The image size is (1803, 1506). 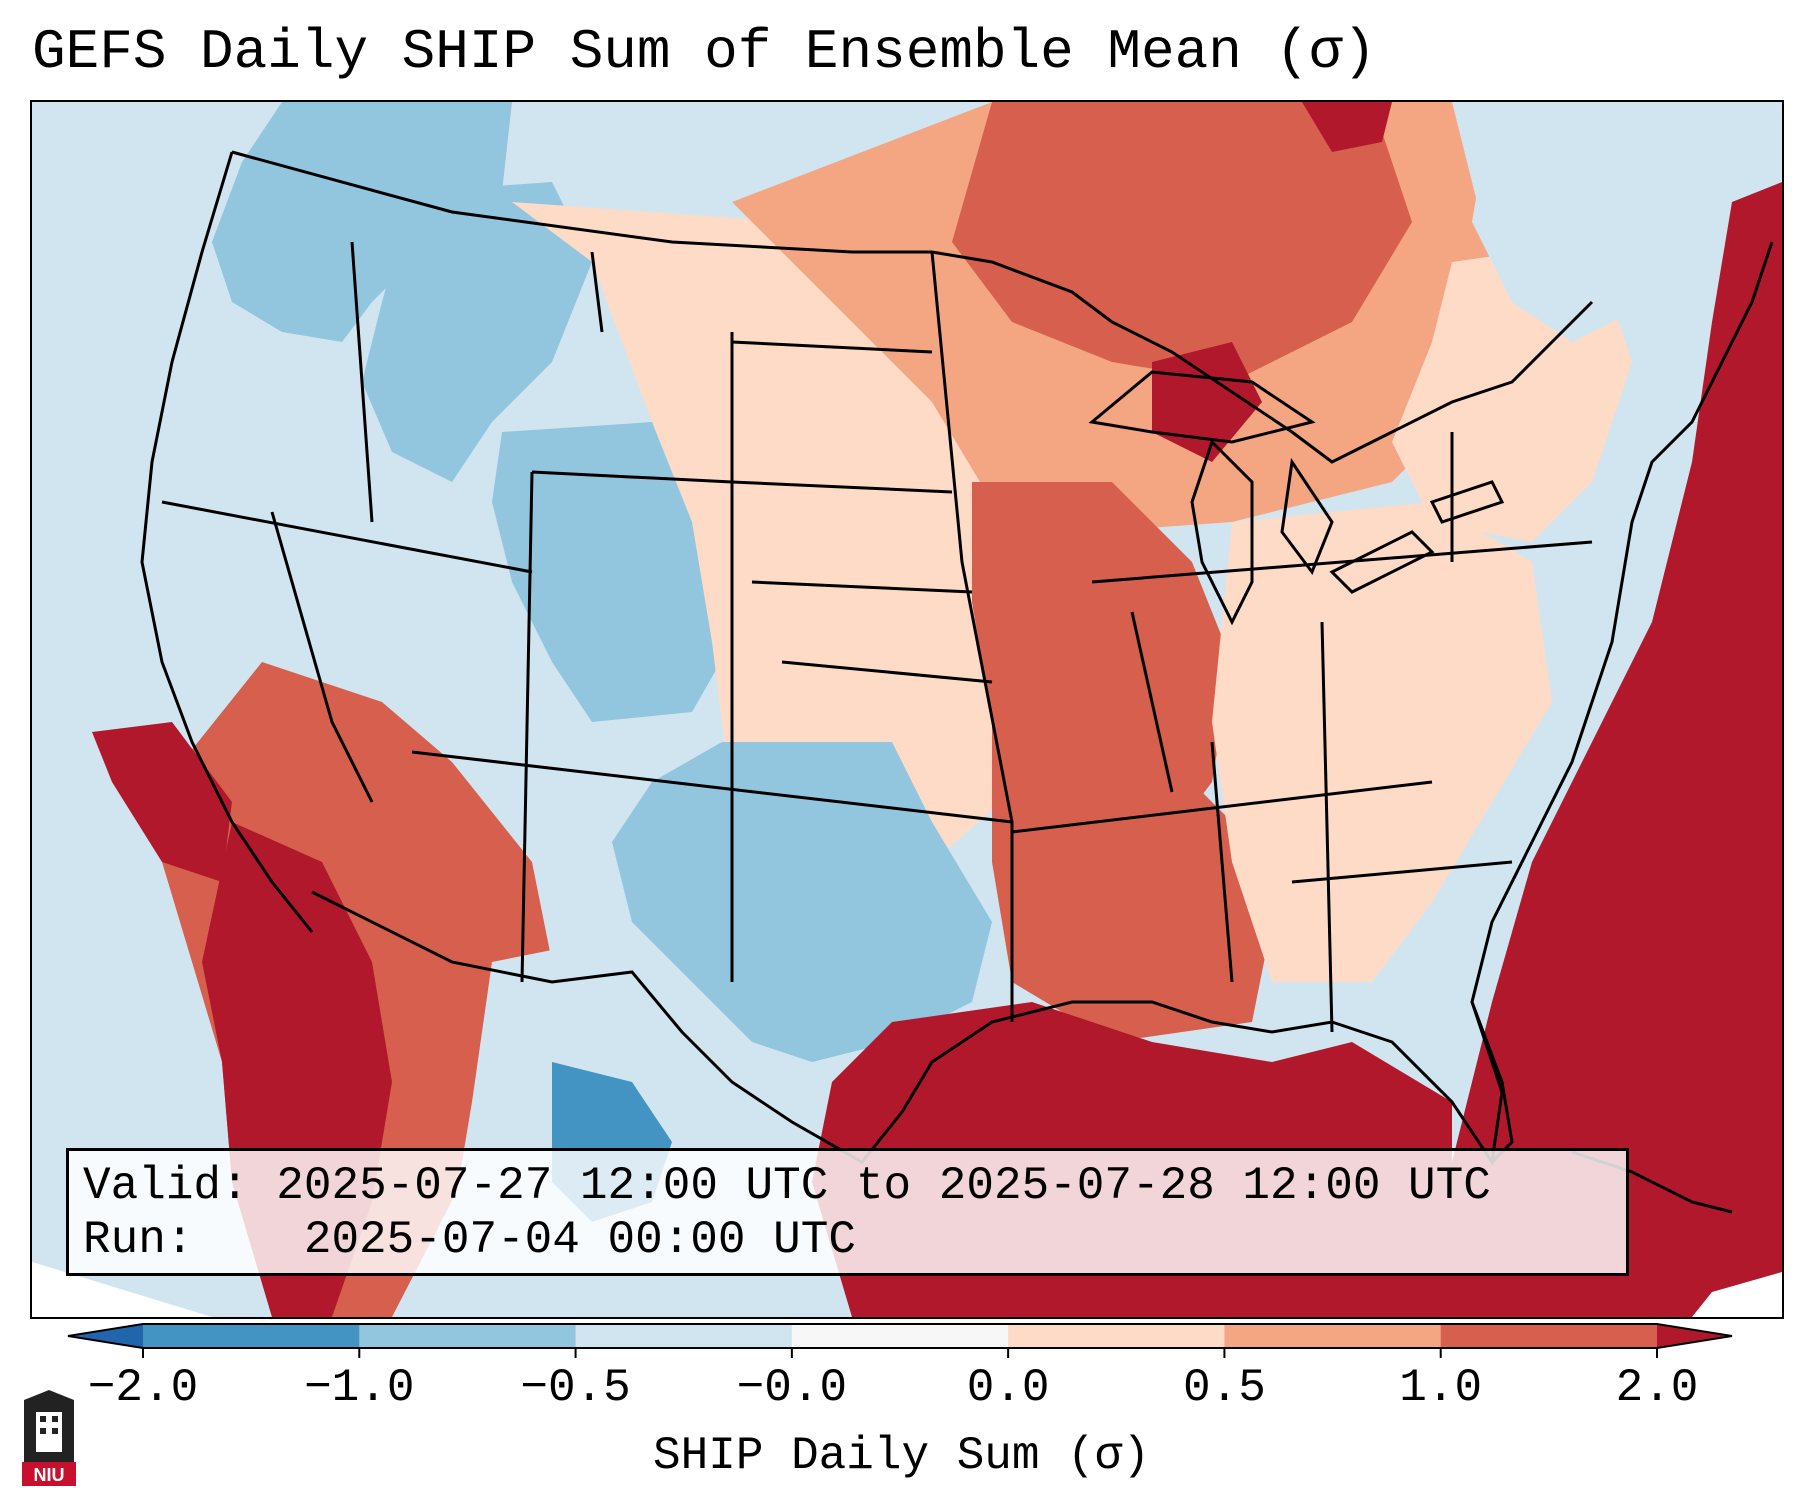 I want to click on lake-huron, so click(x=1307, y=516).